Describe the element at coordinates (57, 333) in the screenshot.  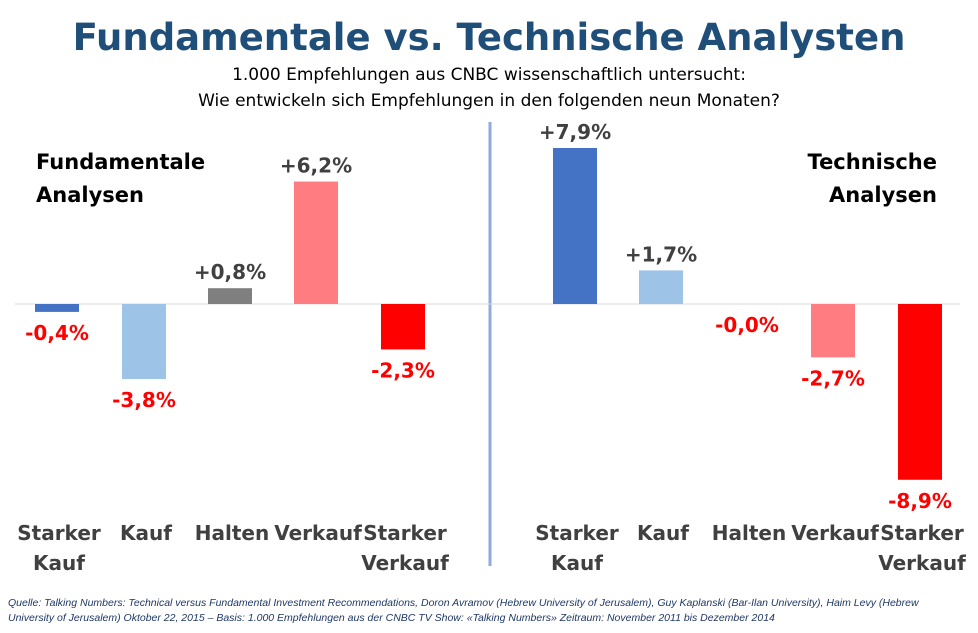
I see `data-label: -0,4%` at that location.